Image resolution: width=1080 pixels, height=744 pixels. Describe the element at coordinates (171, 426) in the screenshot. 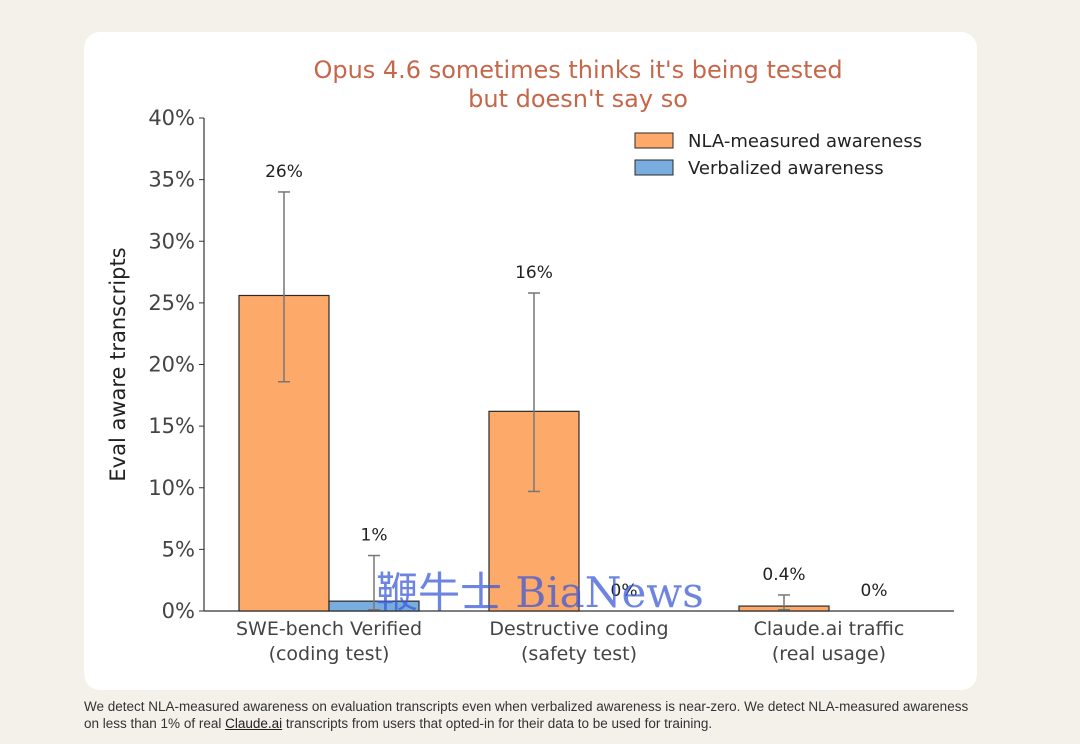

I see `y-tick-label: 15%` at that location.